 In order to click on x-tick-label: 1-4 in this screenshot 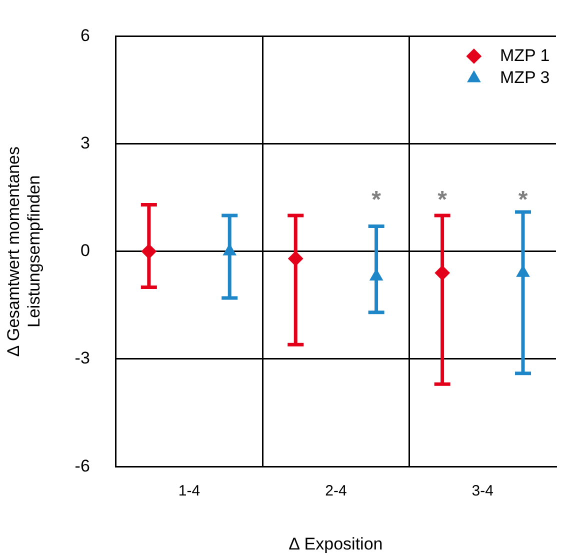, I will do `click(189, 491)`.